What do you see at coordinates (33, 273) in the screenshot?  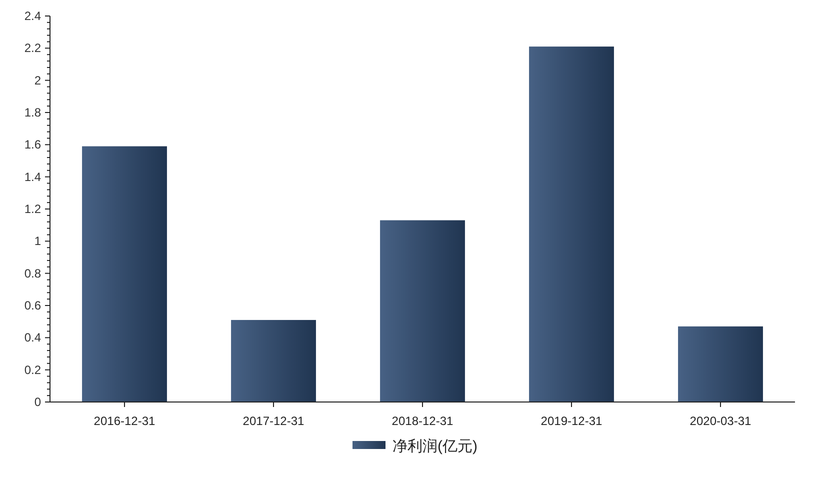 I see `y-tick-label: 0.8` at bounding box center [33, 273].